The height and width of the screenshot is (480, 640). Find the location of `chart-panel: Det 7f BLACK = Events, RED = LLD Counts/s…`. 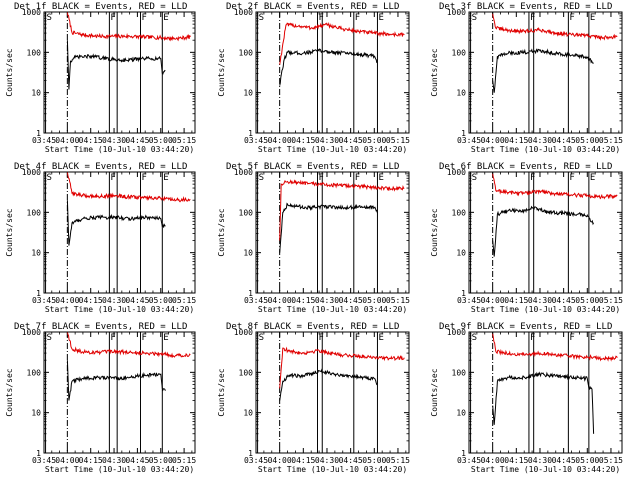

chart-panel: Det 7f BLACK = Events, RED = LLD Counts/s… is located at coordinates (100, 398).